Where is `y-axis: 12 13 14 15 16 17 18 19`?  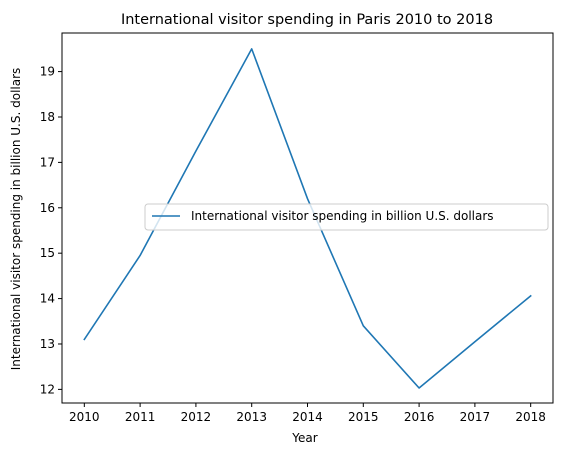 y-axis: 12 13 14 15 16 17 18 19 is located at coordinates (51, 230).